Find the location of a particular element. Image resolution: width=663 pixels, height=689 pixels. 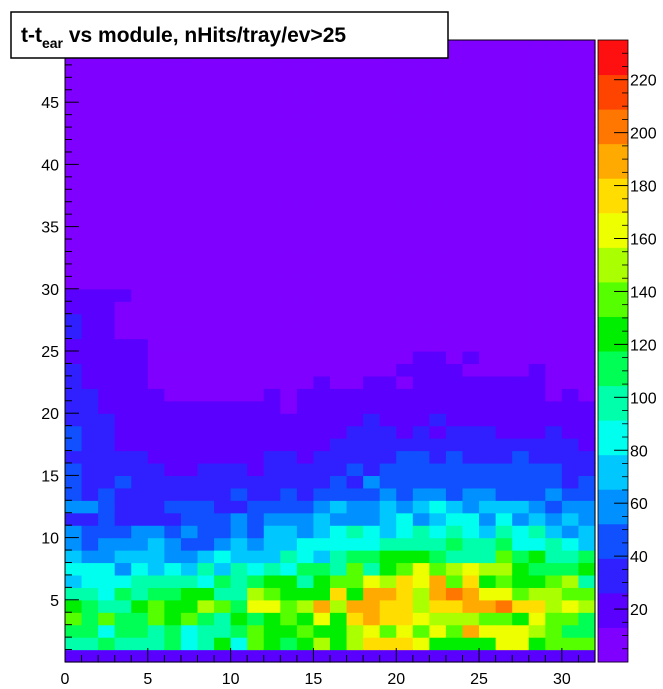

title-main: t-t is located at coordinates (31, 35).